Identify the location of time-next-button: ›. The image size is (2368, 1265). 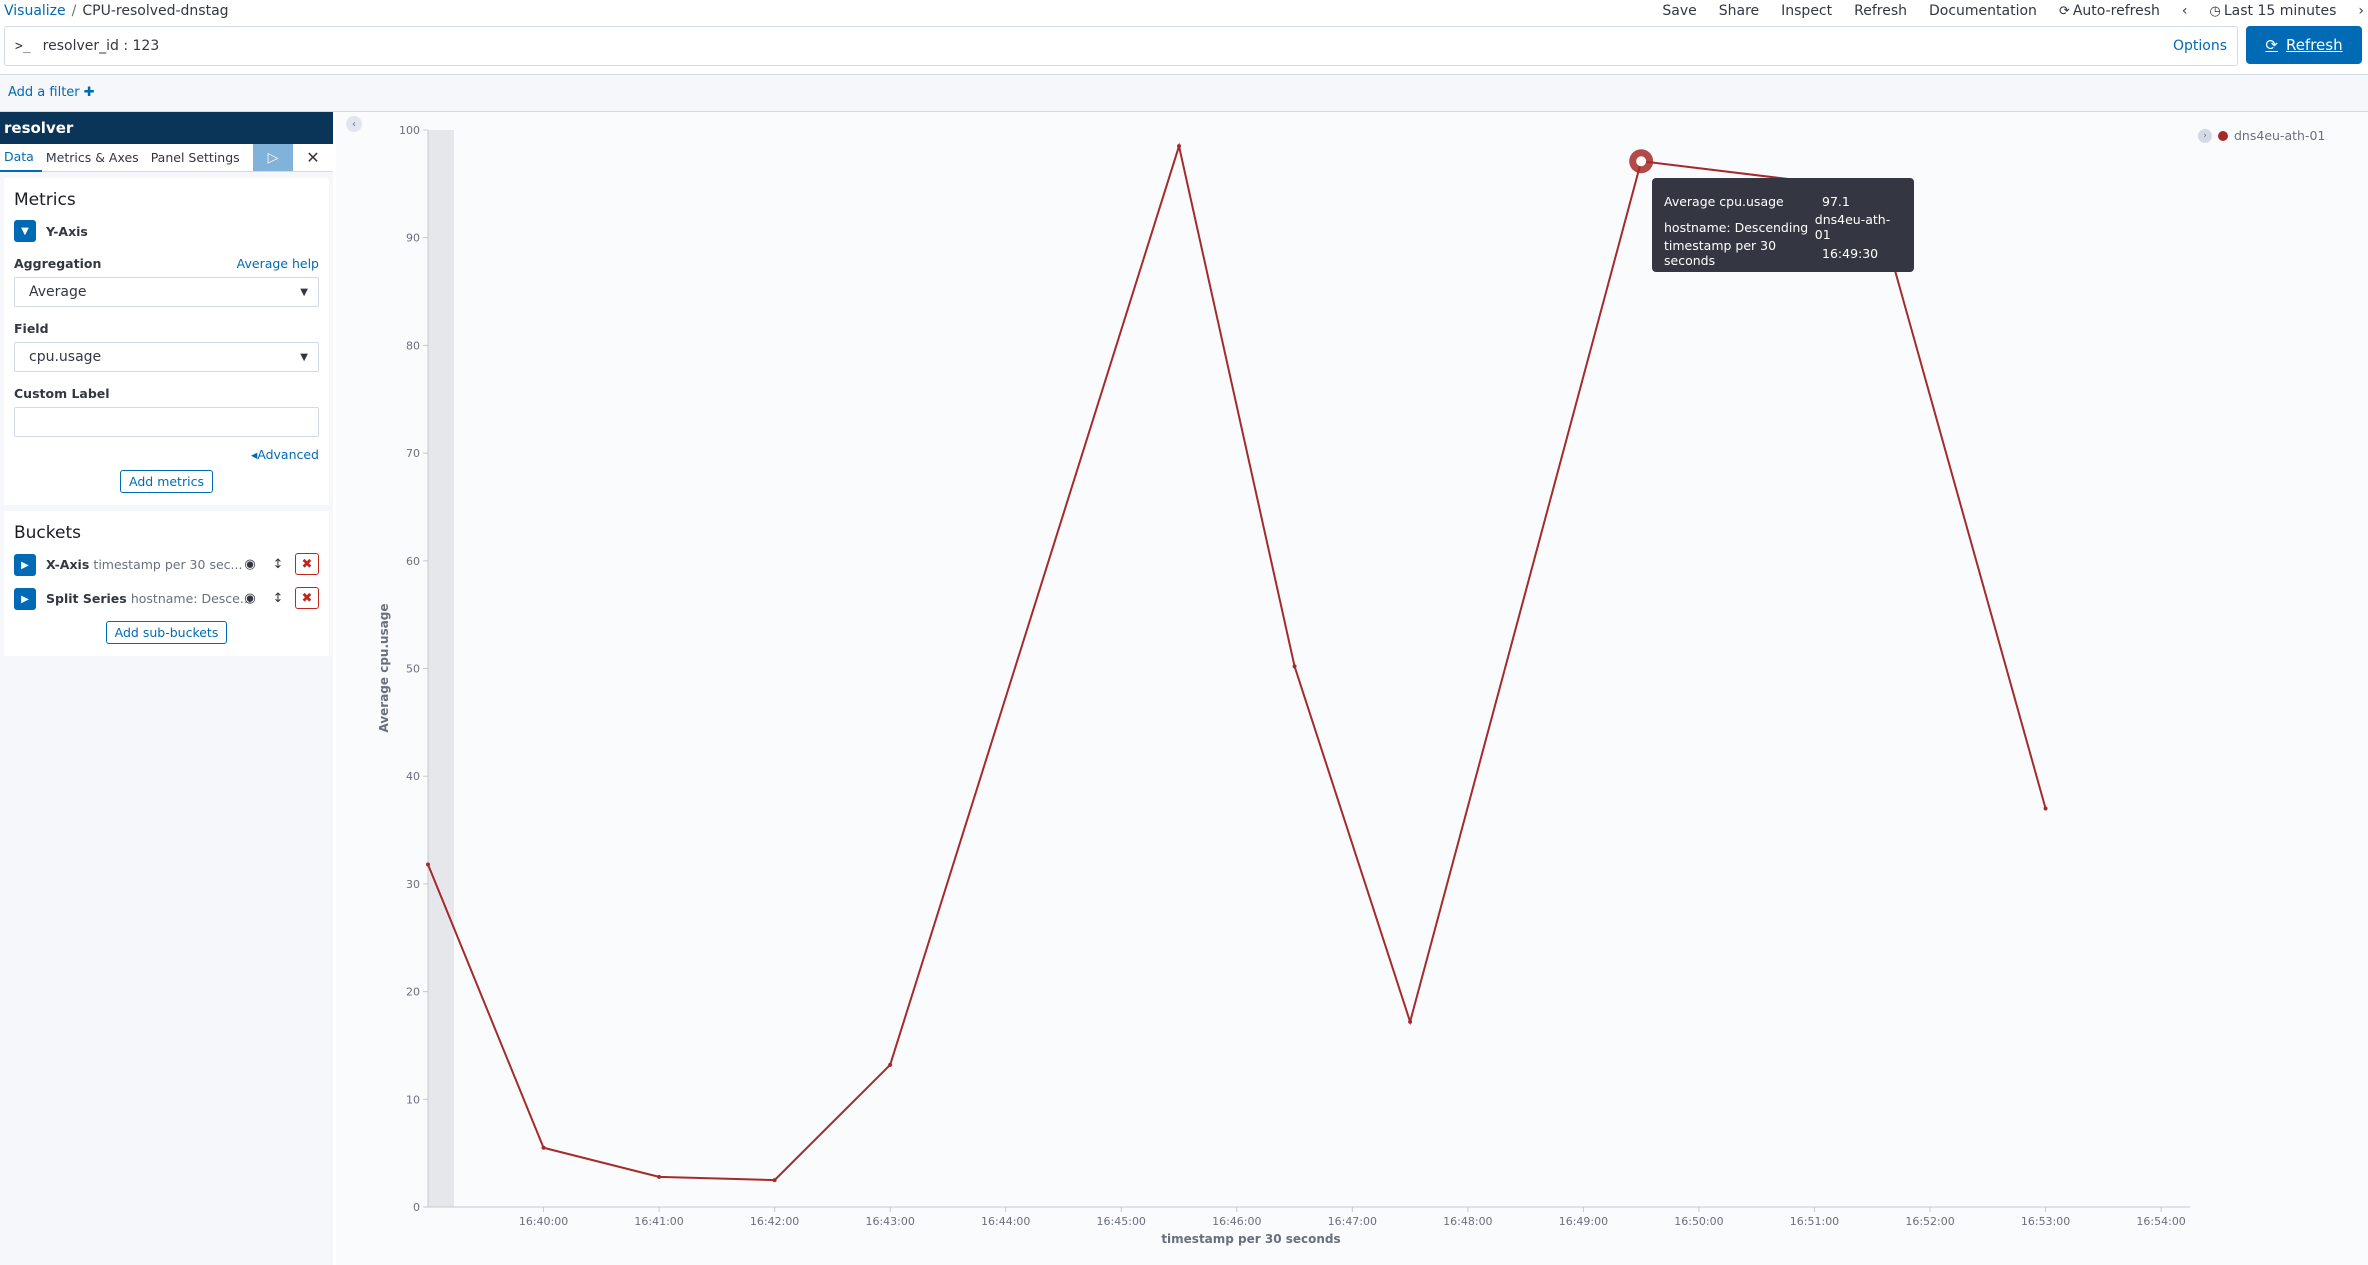
(2361, 11).